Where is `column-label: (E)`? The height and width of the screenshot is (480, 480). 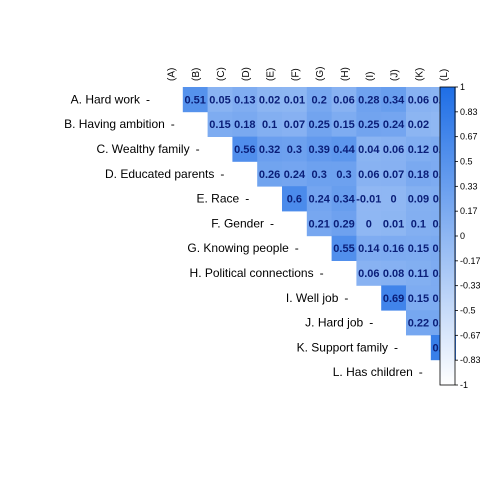
column-label: (E) is located at coordinates (271, 74).